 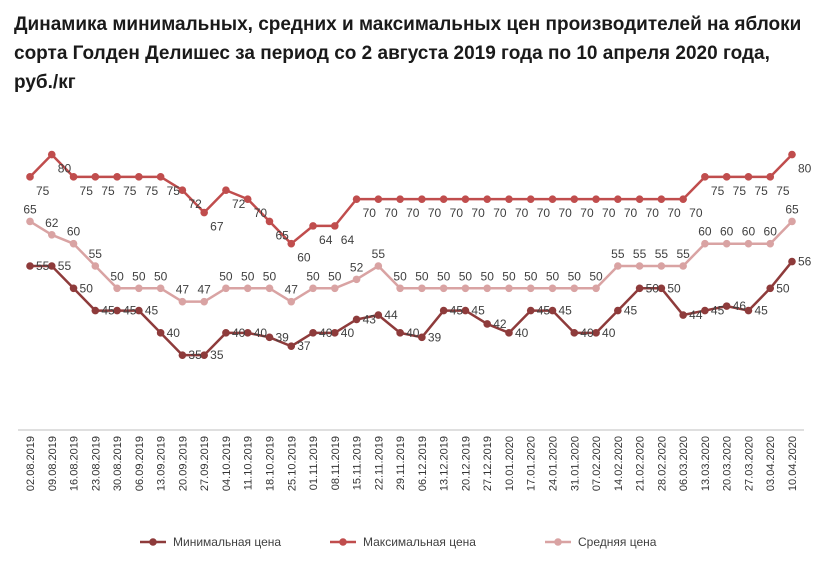 I want to click on data-label: 60, so click(x=727, y=232).